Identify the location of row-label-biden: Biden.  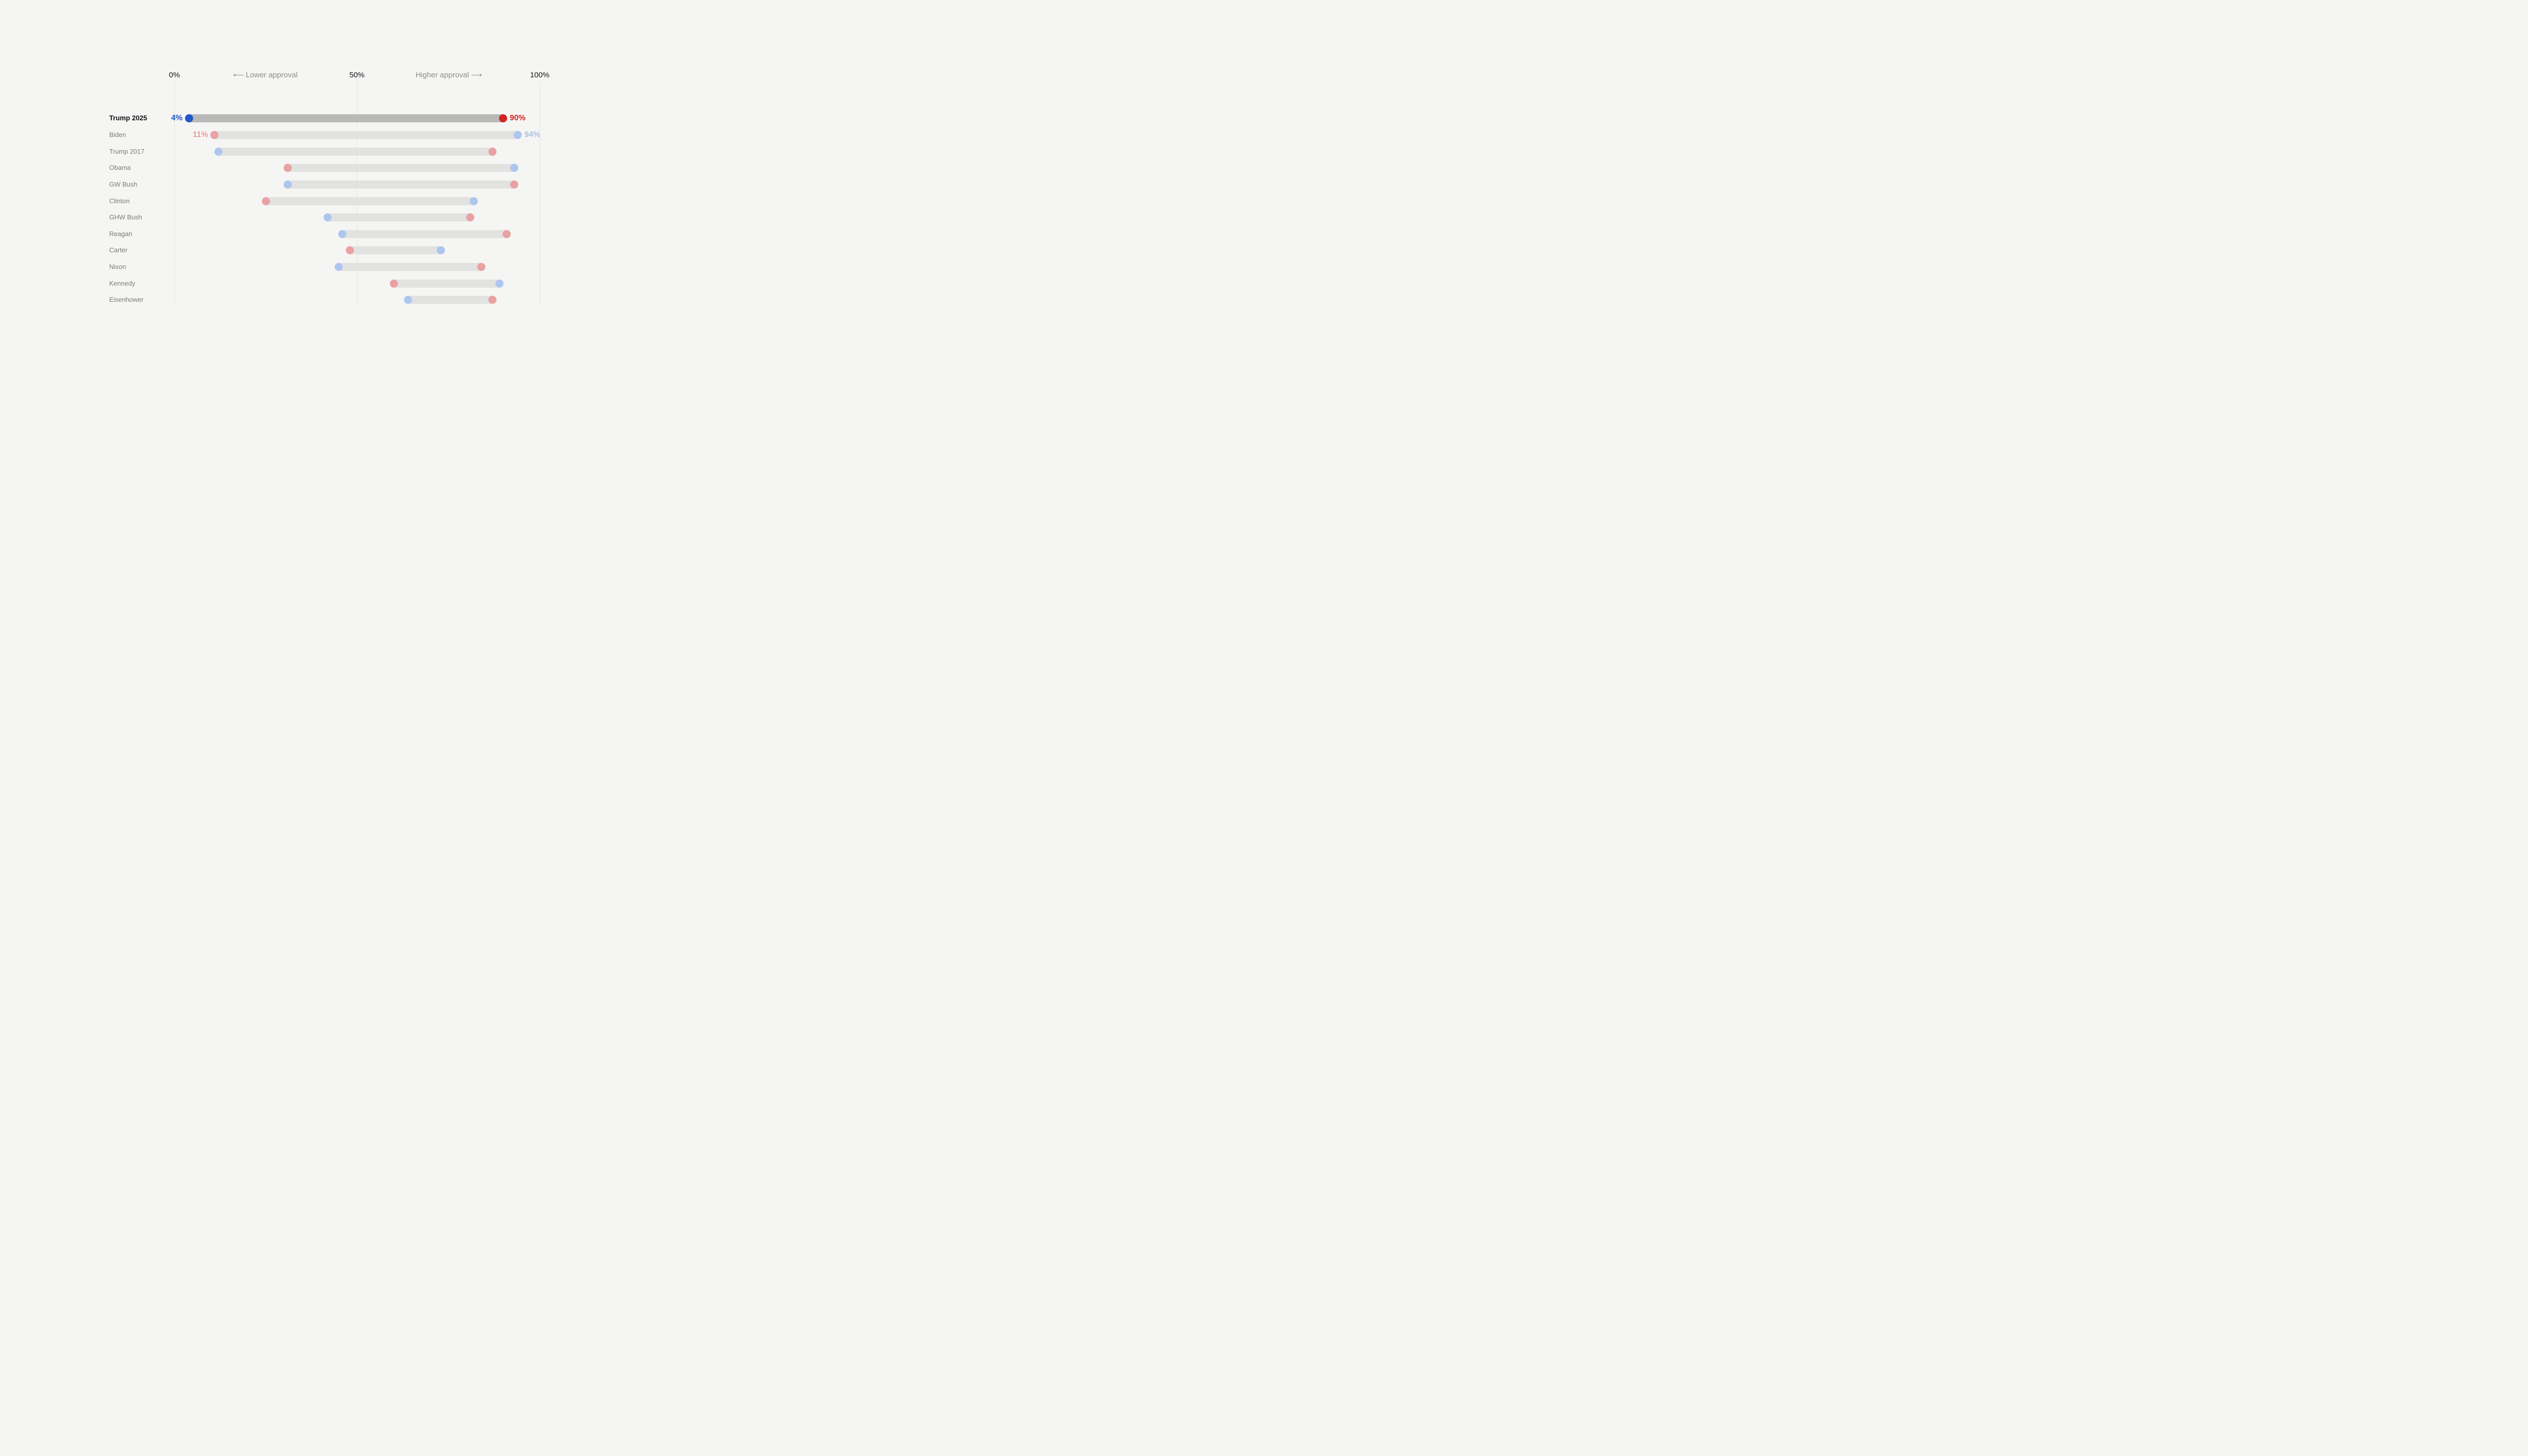
(118, 135).